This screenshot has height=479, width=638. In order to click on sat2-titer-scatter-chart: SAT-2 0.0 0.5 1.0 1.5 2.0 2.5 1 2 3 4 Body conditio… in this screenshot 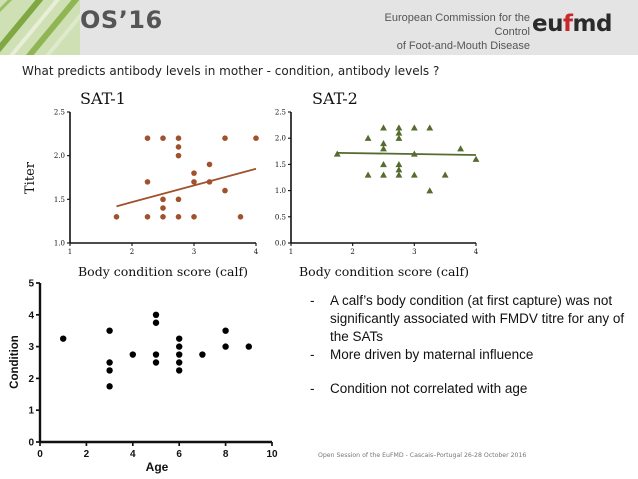, I will do `click(377, 184)`.